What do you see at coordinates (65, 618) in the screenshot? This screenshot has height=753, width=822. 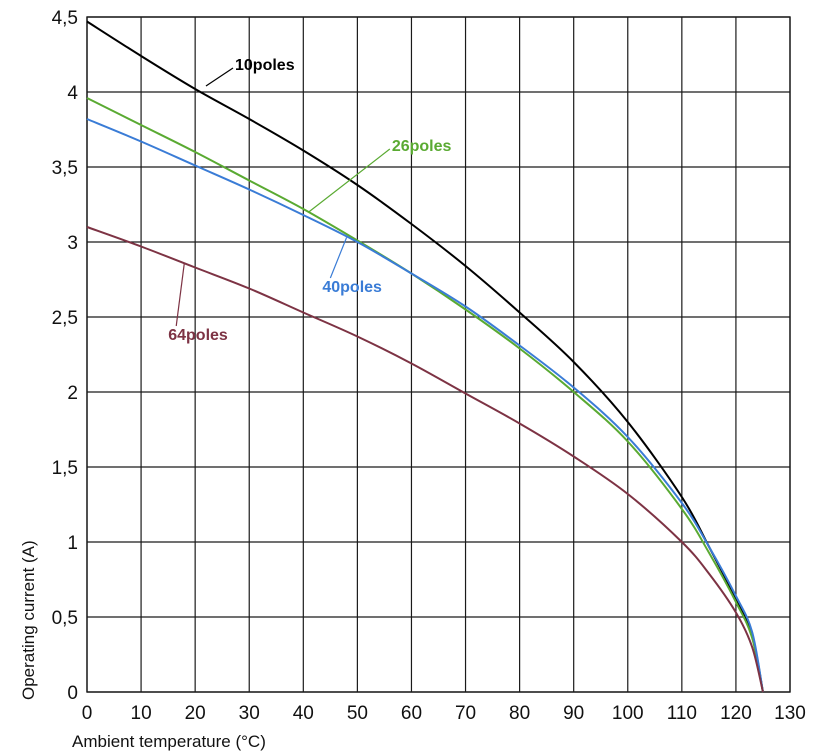 I see `y-tick-label: 0,5` at bounding box center [65, 618].